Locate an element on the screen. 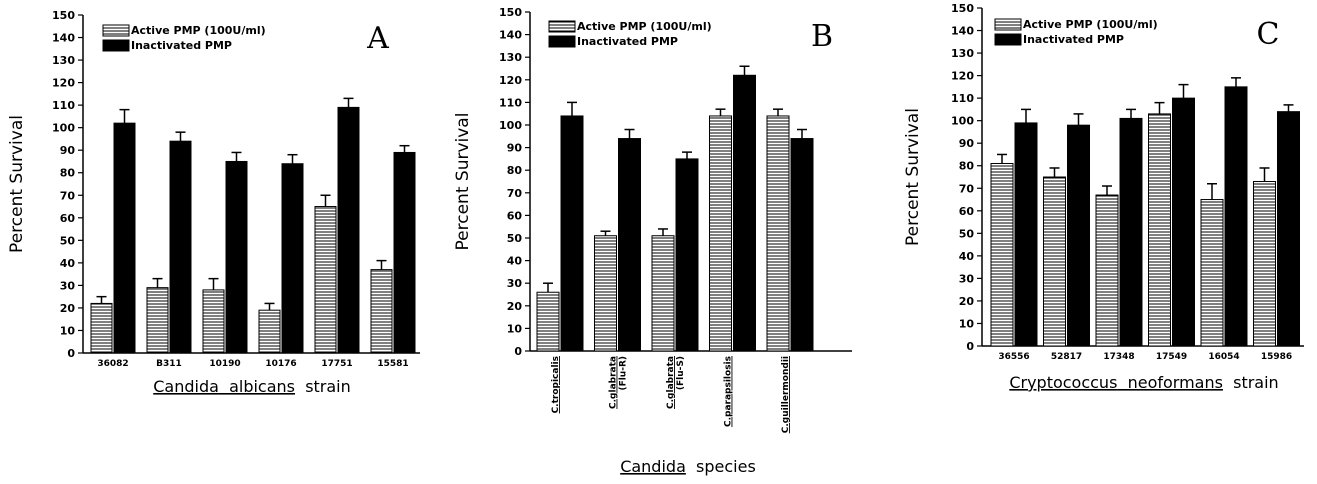 The image size is (1317, 484). x-axis-label: Candida albicans strain is located at coordinates (252, 386).